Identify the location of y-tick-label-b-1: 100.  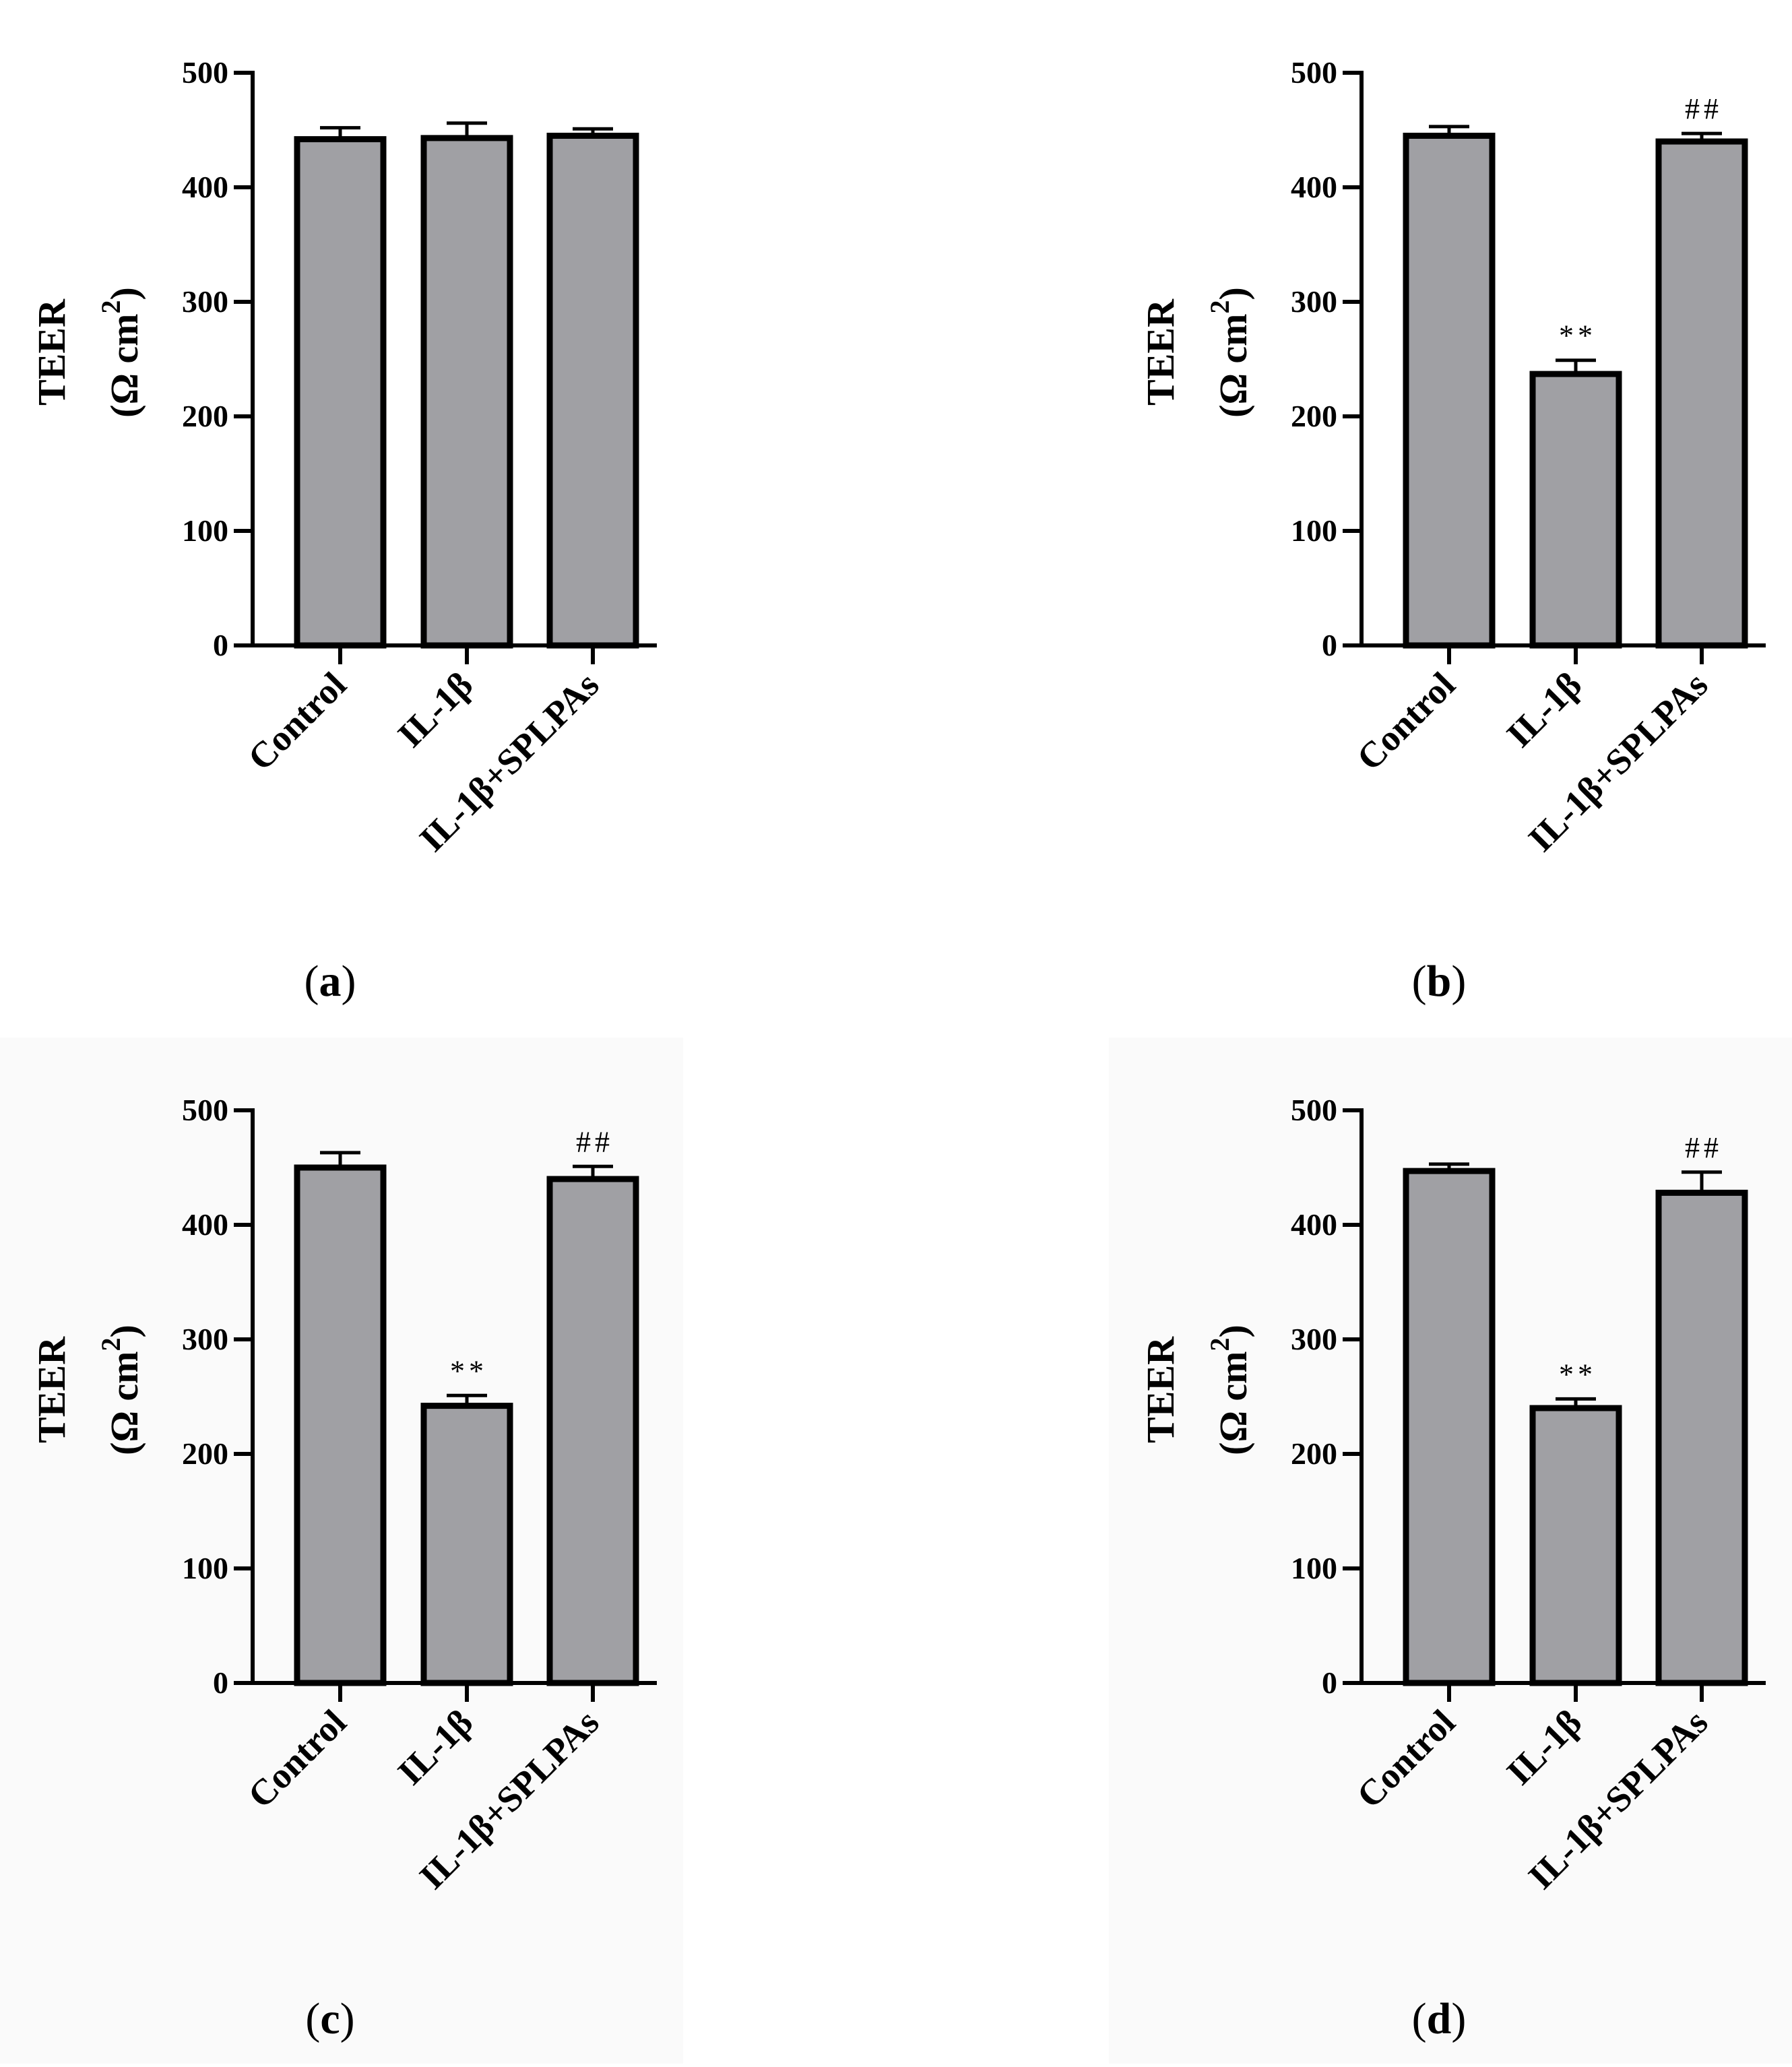
(1314, 530).